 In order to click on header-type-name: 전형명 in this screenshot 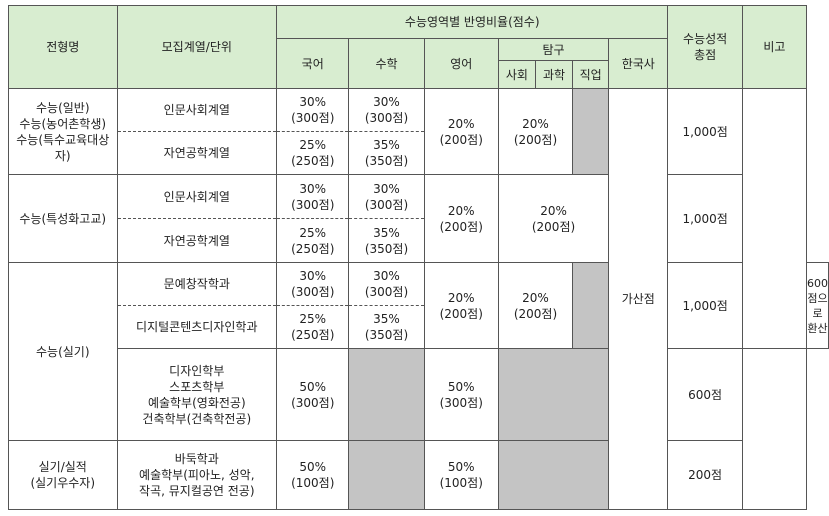, I will do `click(63, 47)`.